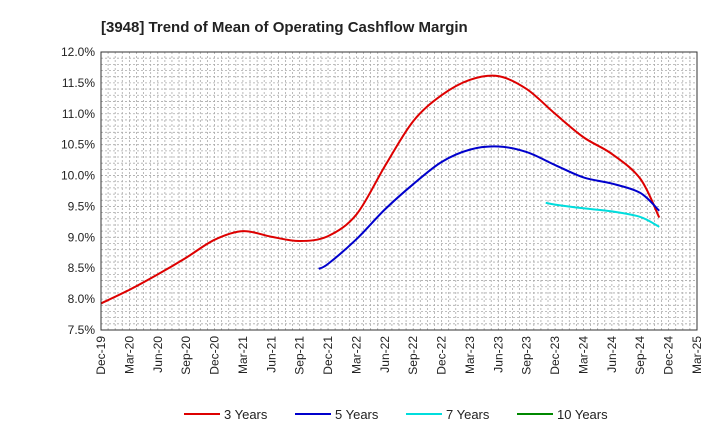  What do you see at coordinates (697, 355) in the screenshot?
I see `x-tick-label: Mar-25` at bounding box center [697, 355].